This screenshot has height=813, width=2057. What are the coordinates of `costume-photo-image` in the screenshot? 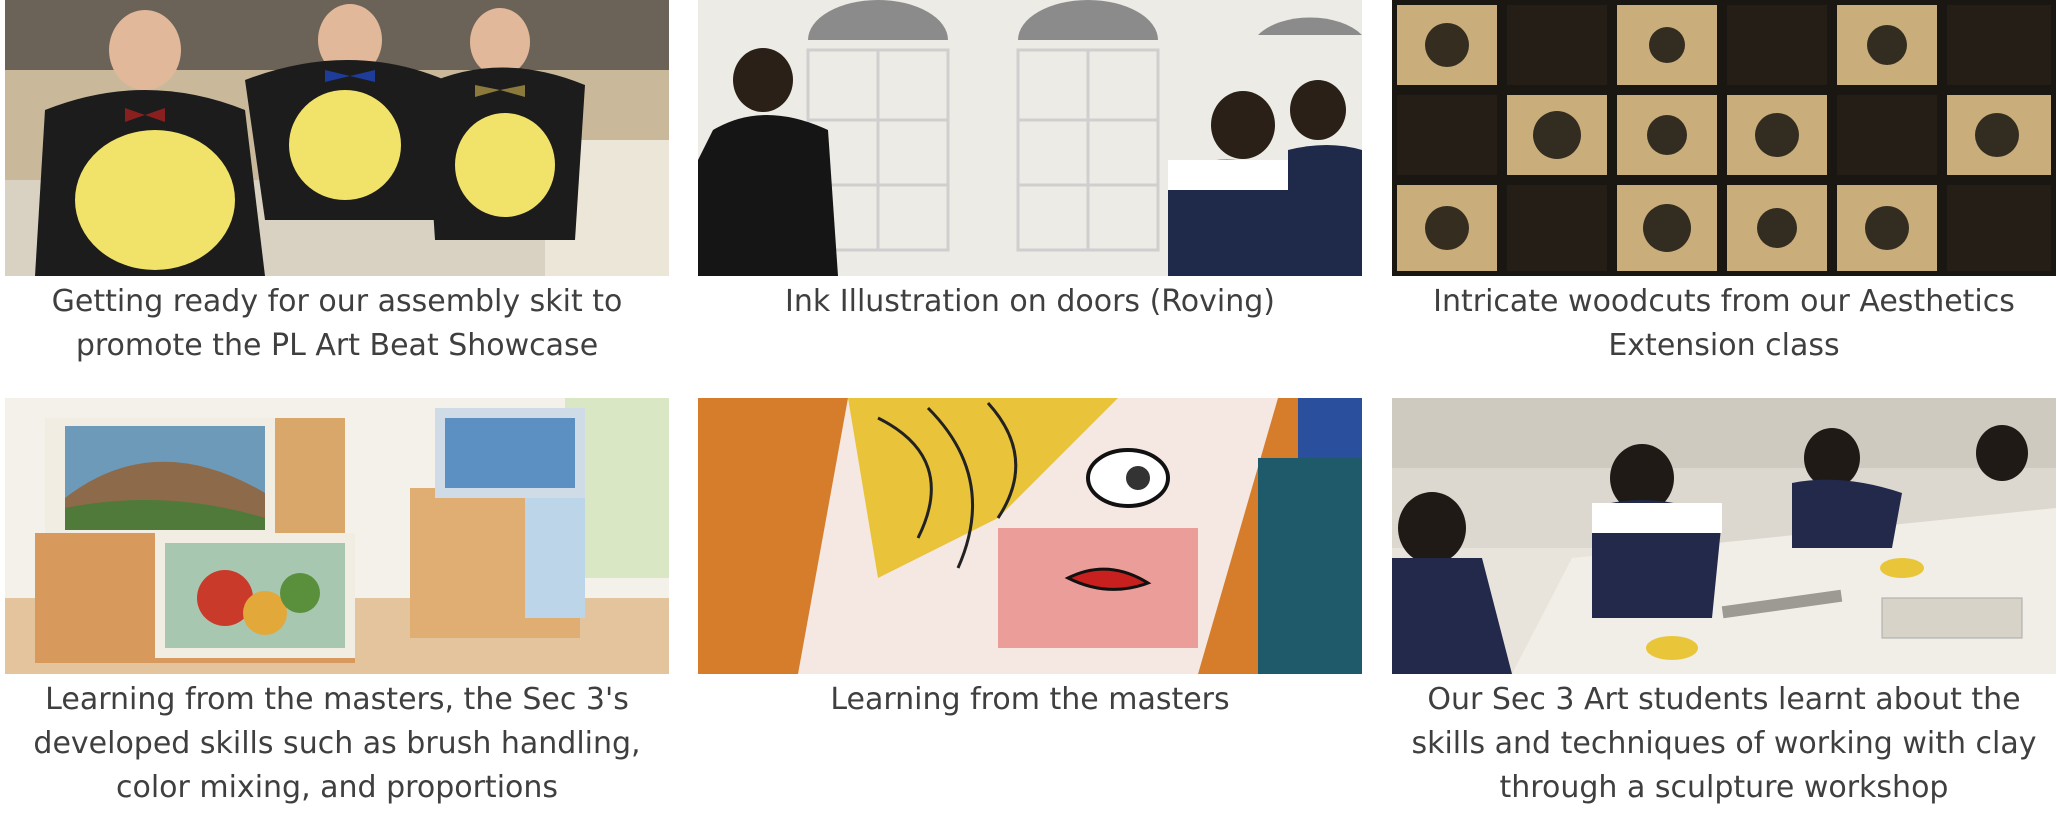 It's located at (337, 138).